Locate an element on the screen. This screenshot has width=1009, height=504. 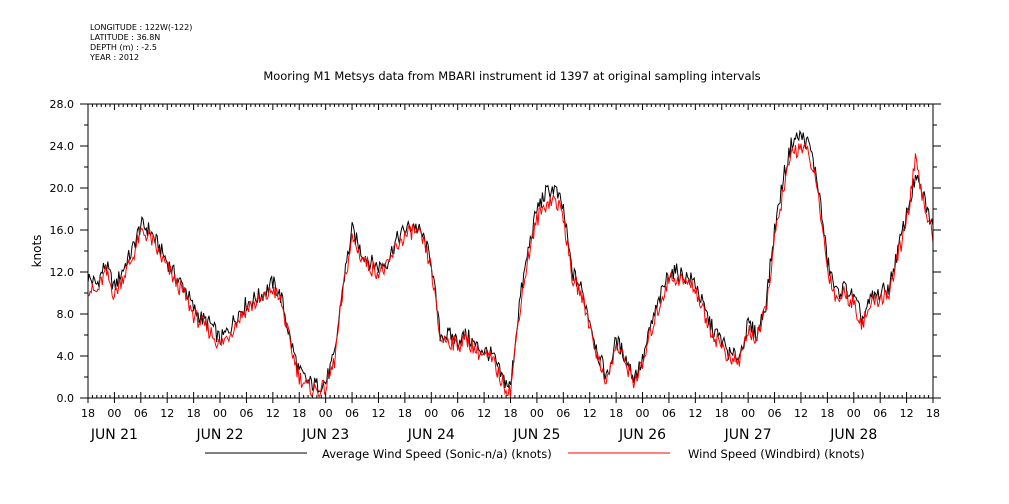
y-axis-label: knots is located at coordinates (37, 251).